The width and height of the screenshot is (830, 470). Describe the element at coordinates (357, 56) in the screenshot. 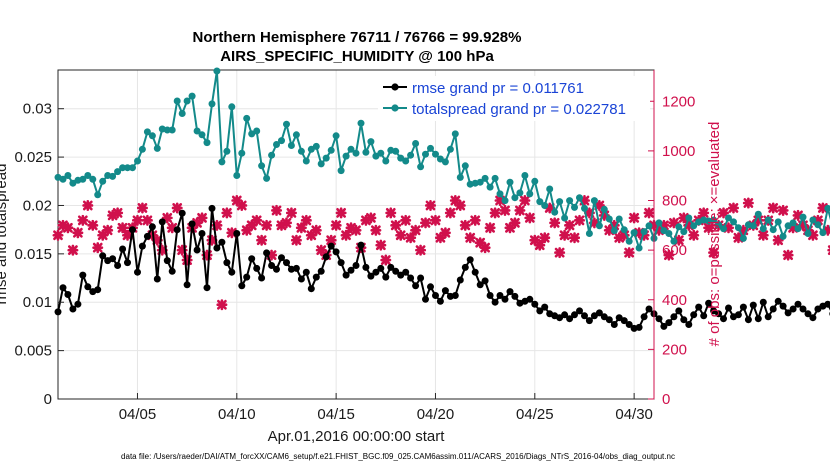

I see `chart-subtitle: AIRS_SPECIFIC_HUMIDITY @ 100 hPa` at that location.